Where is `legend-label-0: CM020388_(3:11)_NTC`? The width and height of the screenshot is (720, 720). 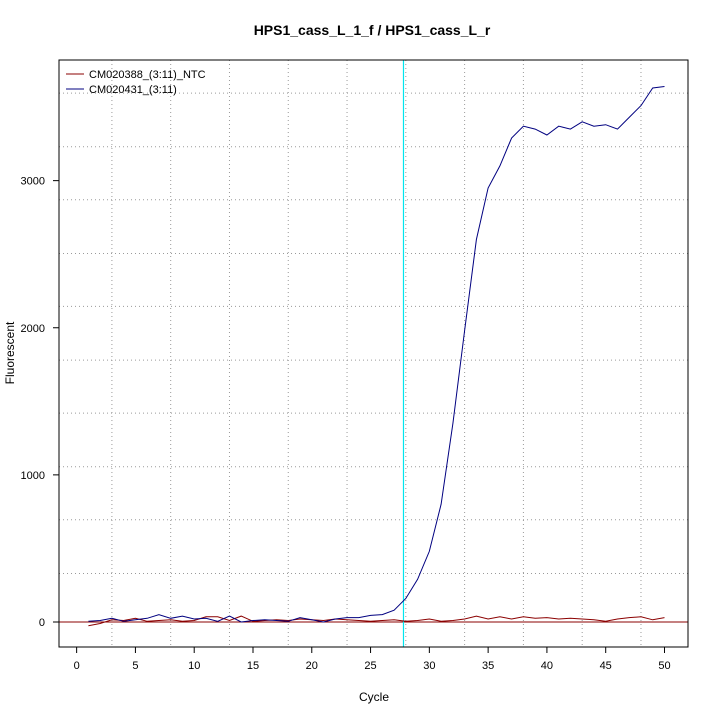 legend-label-0: CM020388_(3:11)_NTC is located at coordinates (147, 75).